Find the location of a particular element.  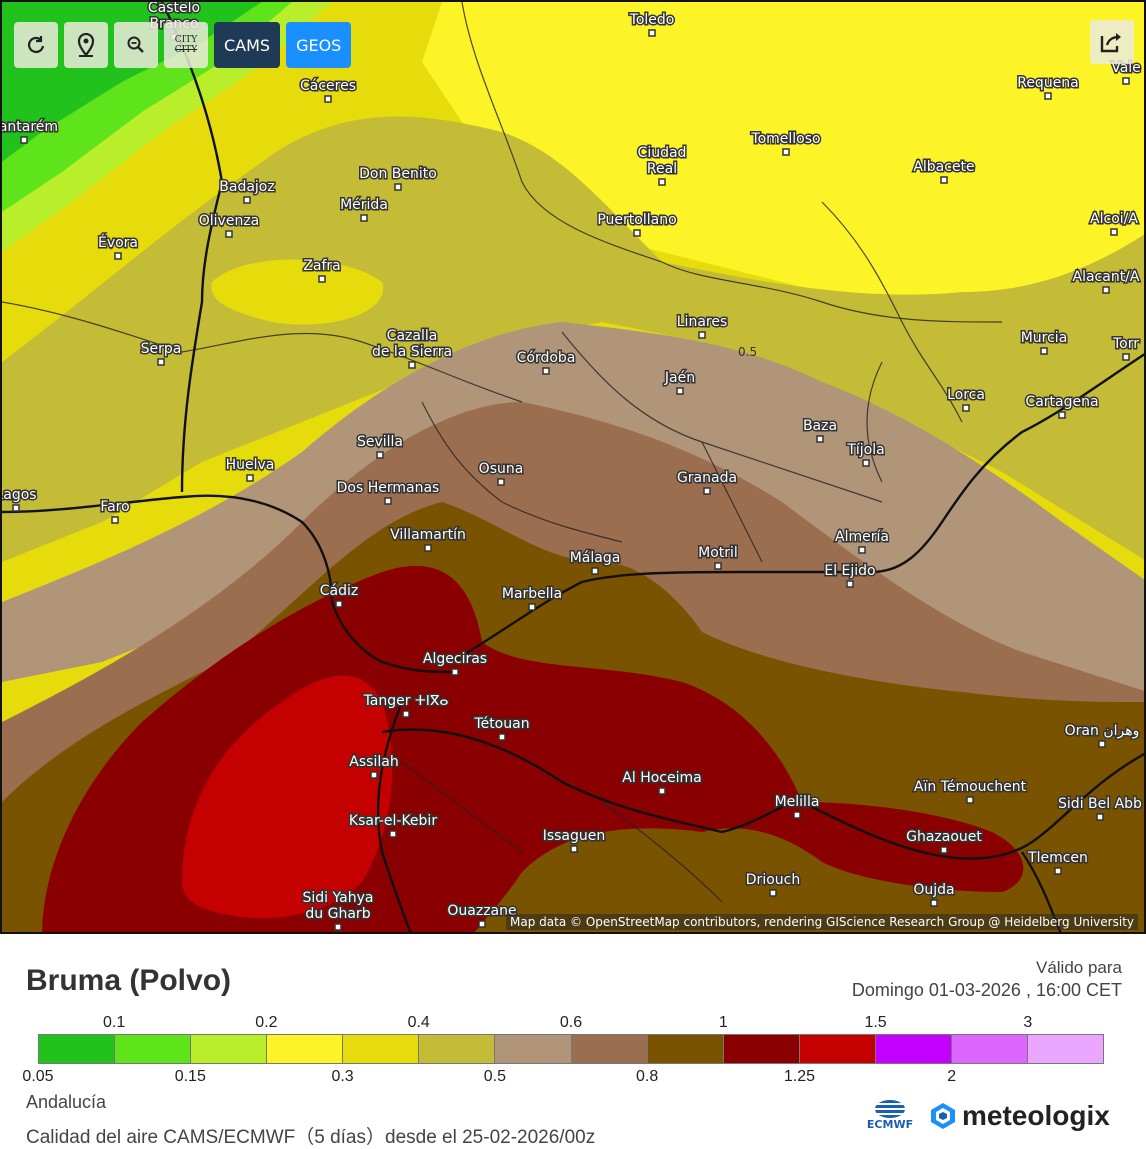

city-toggle-button: CITY CITY is located at coordinates (186, 45).